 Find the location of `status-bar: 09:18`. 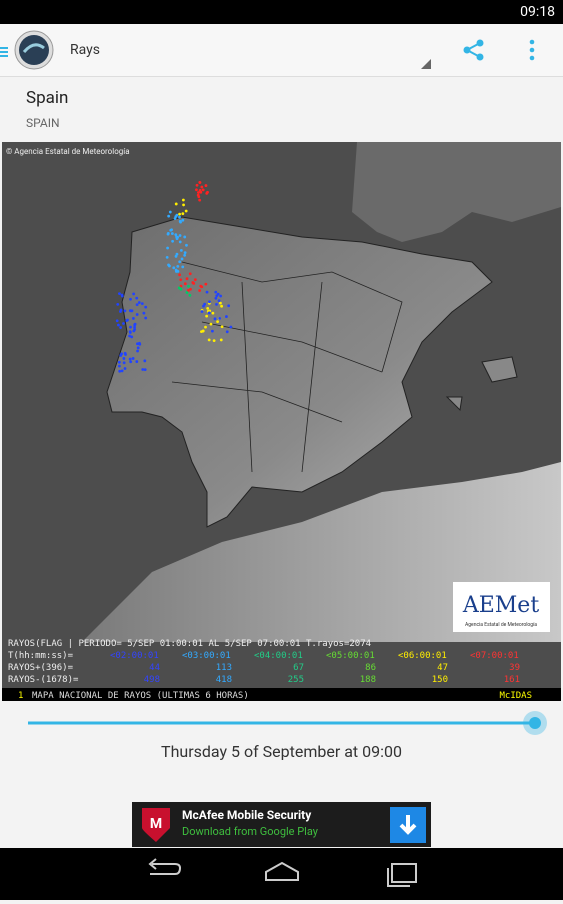

status-bar: 09:18 is located at coordinates (281, 12).